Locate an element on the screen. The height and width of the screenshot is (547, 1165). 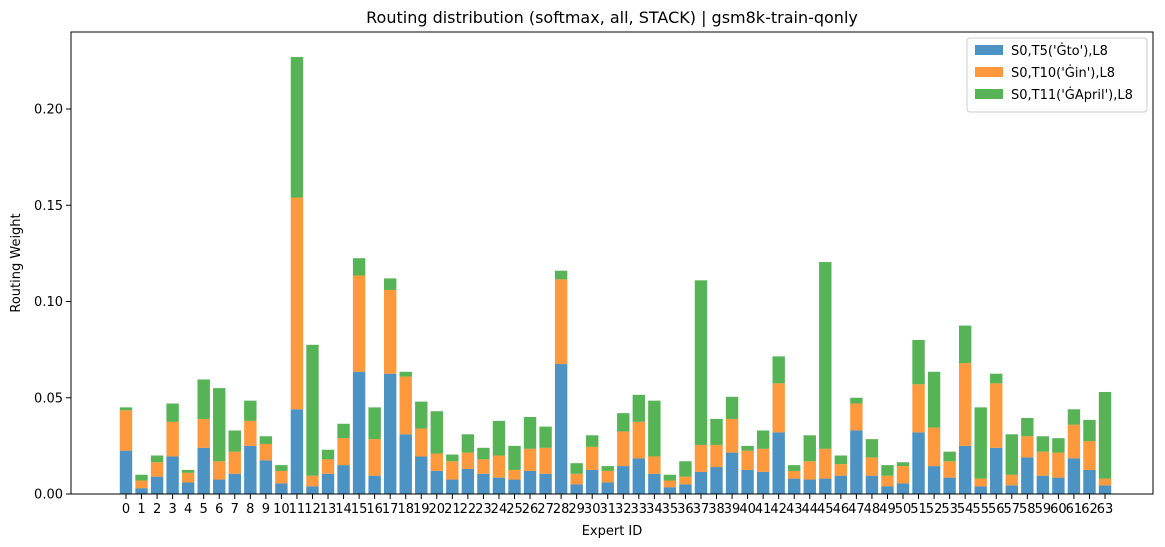
x-tick-label: 33 is located at coordinates (639, 509).